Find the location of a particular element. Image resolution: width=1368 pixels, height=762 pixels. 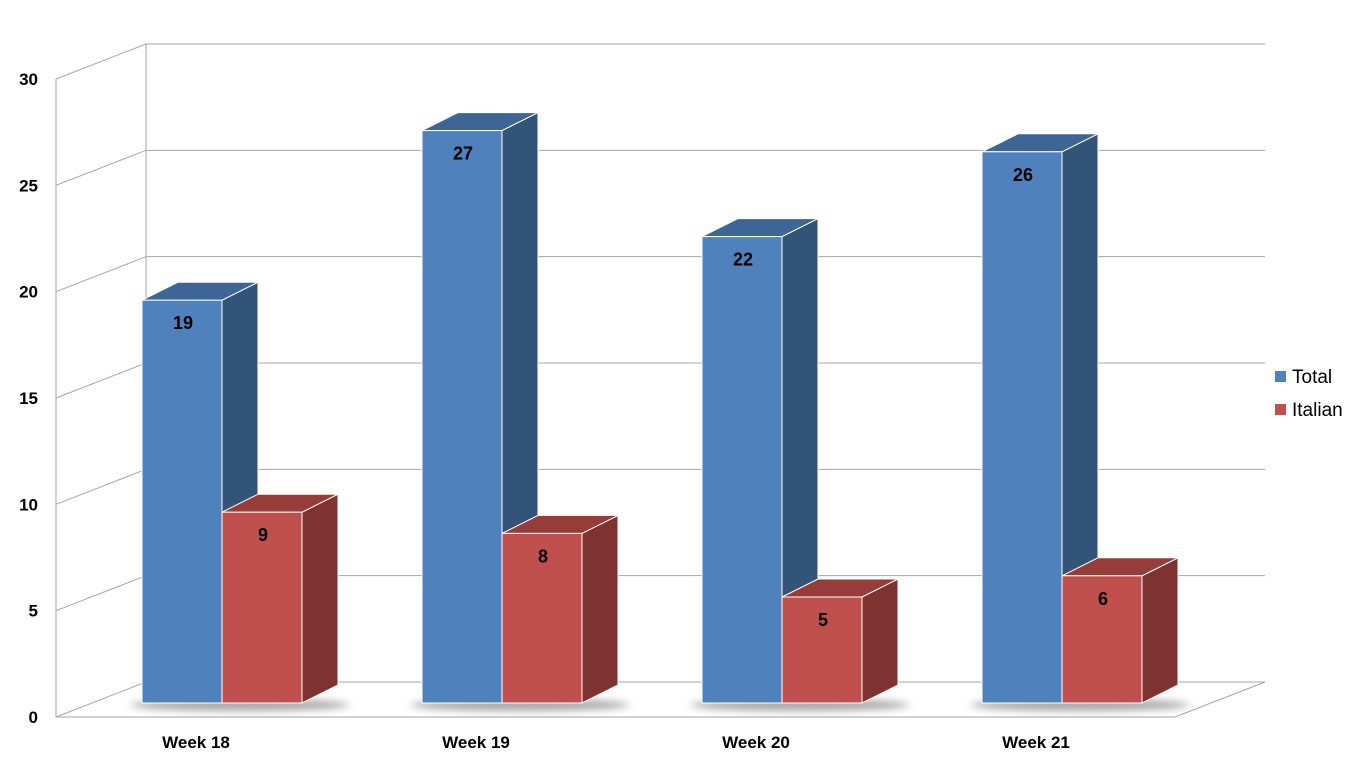

floor-edge is located at coordinates (661, 699).